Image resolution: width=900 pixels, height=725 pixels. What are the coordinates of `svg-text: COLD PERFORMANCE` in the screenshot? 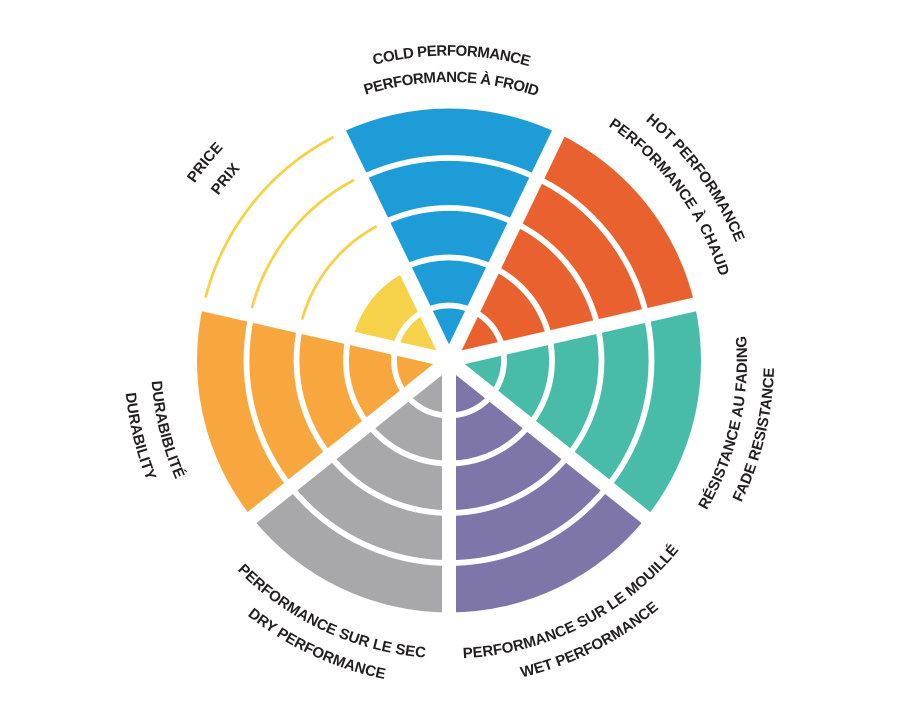 It's located at (451, 56).